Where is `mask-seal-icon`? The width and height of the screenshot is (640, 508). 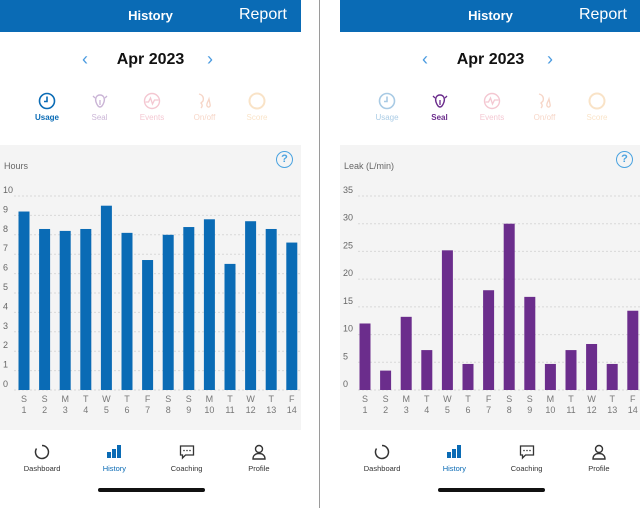
mask-seal-icon is located at coordinates (100, 101).